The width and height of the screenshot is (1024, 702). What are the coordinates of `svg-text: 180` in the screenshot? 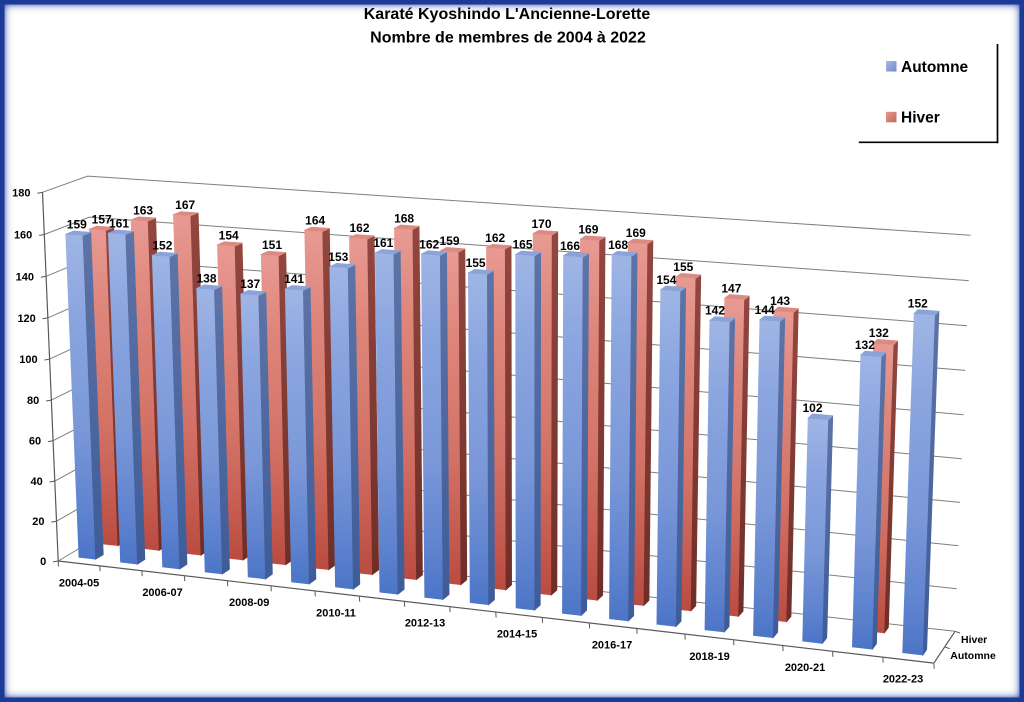 It's located at (21, 193).